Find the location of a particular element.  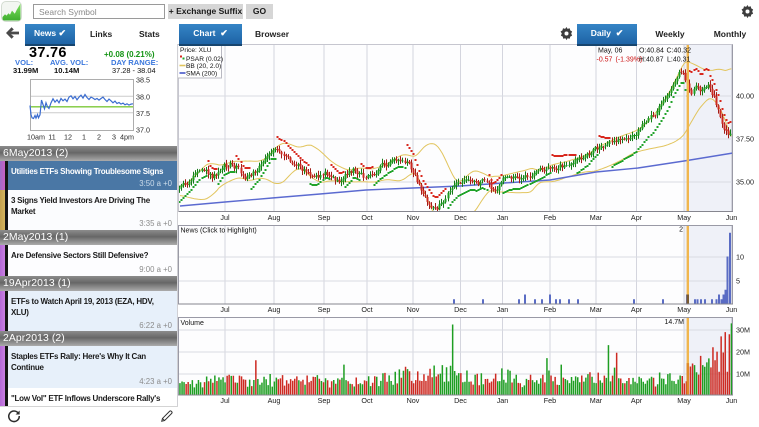

svg-text: 38.0 is located at coordinates (143, 97).